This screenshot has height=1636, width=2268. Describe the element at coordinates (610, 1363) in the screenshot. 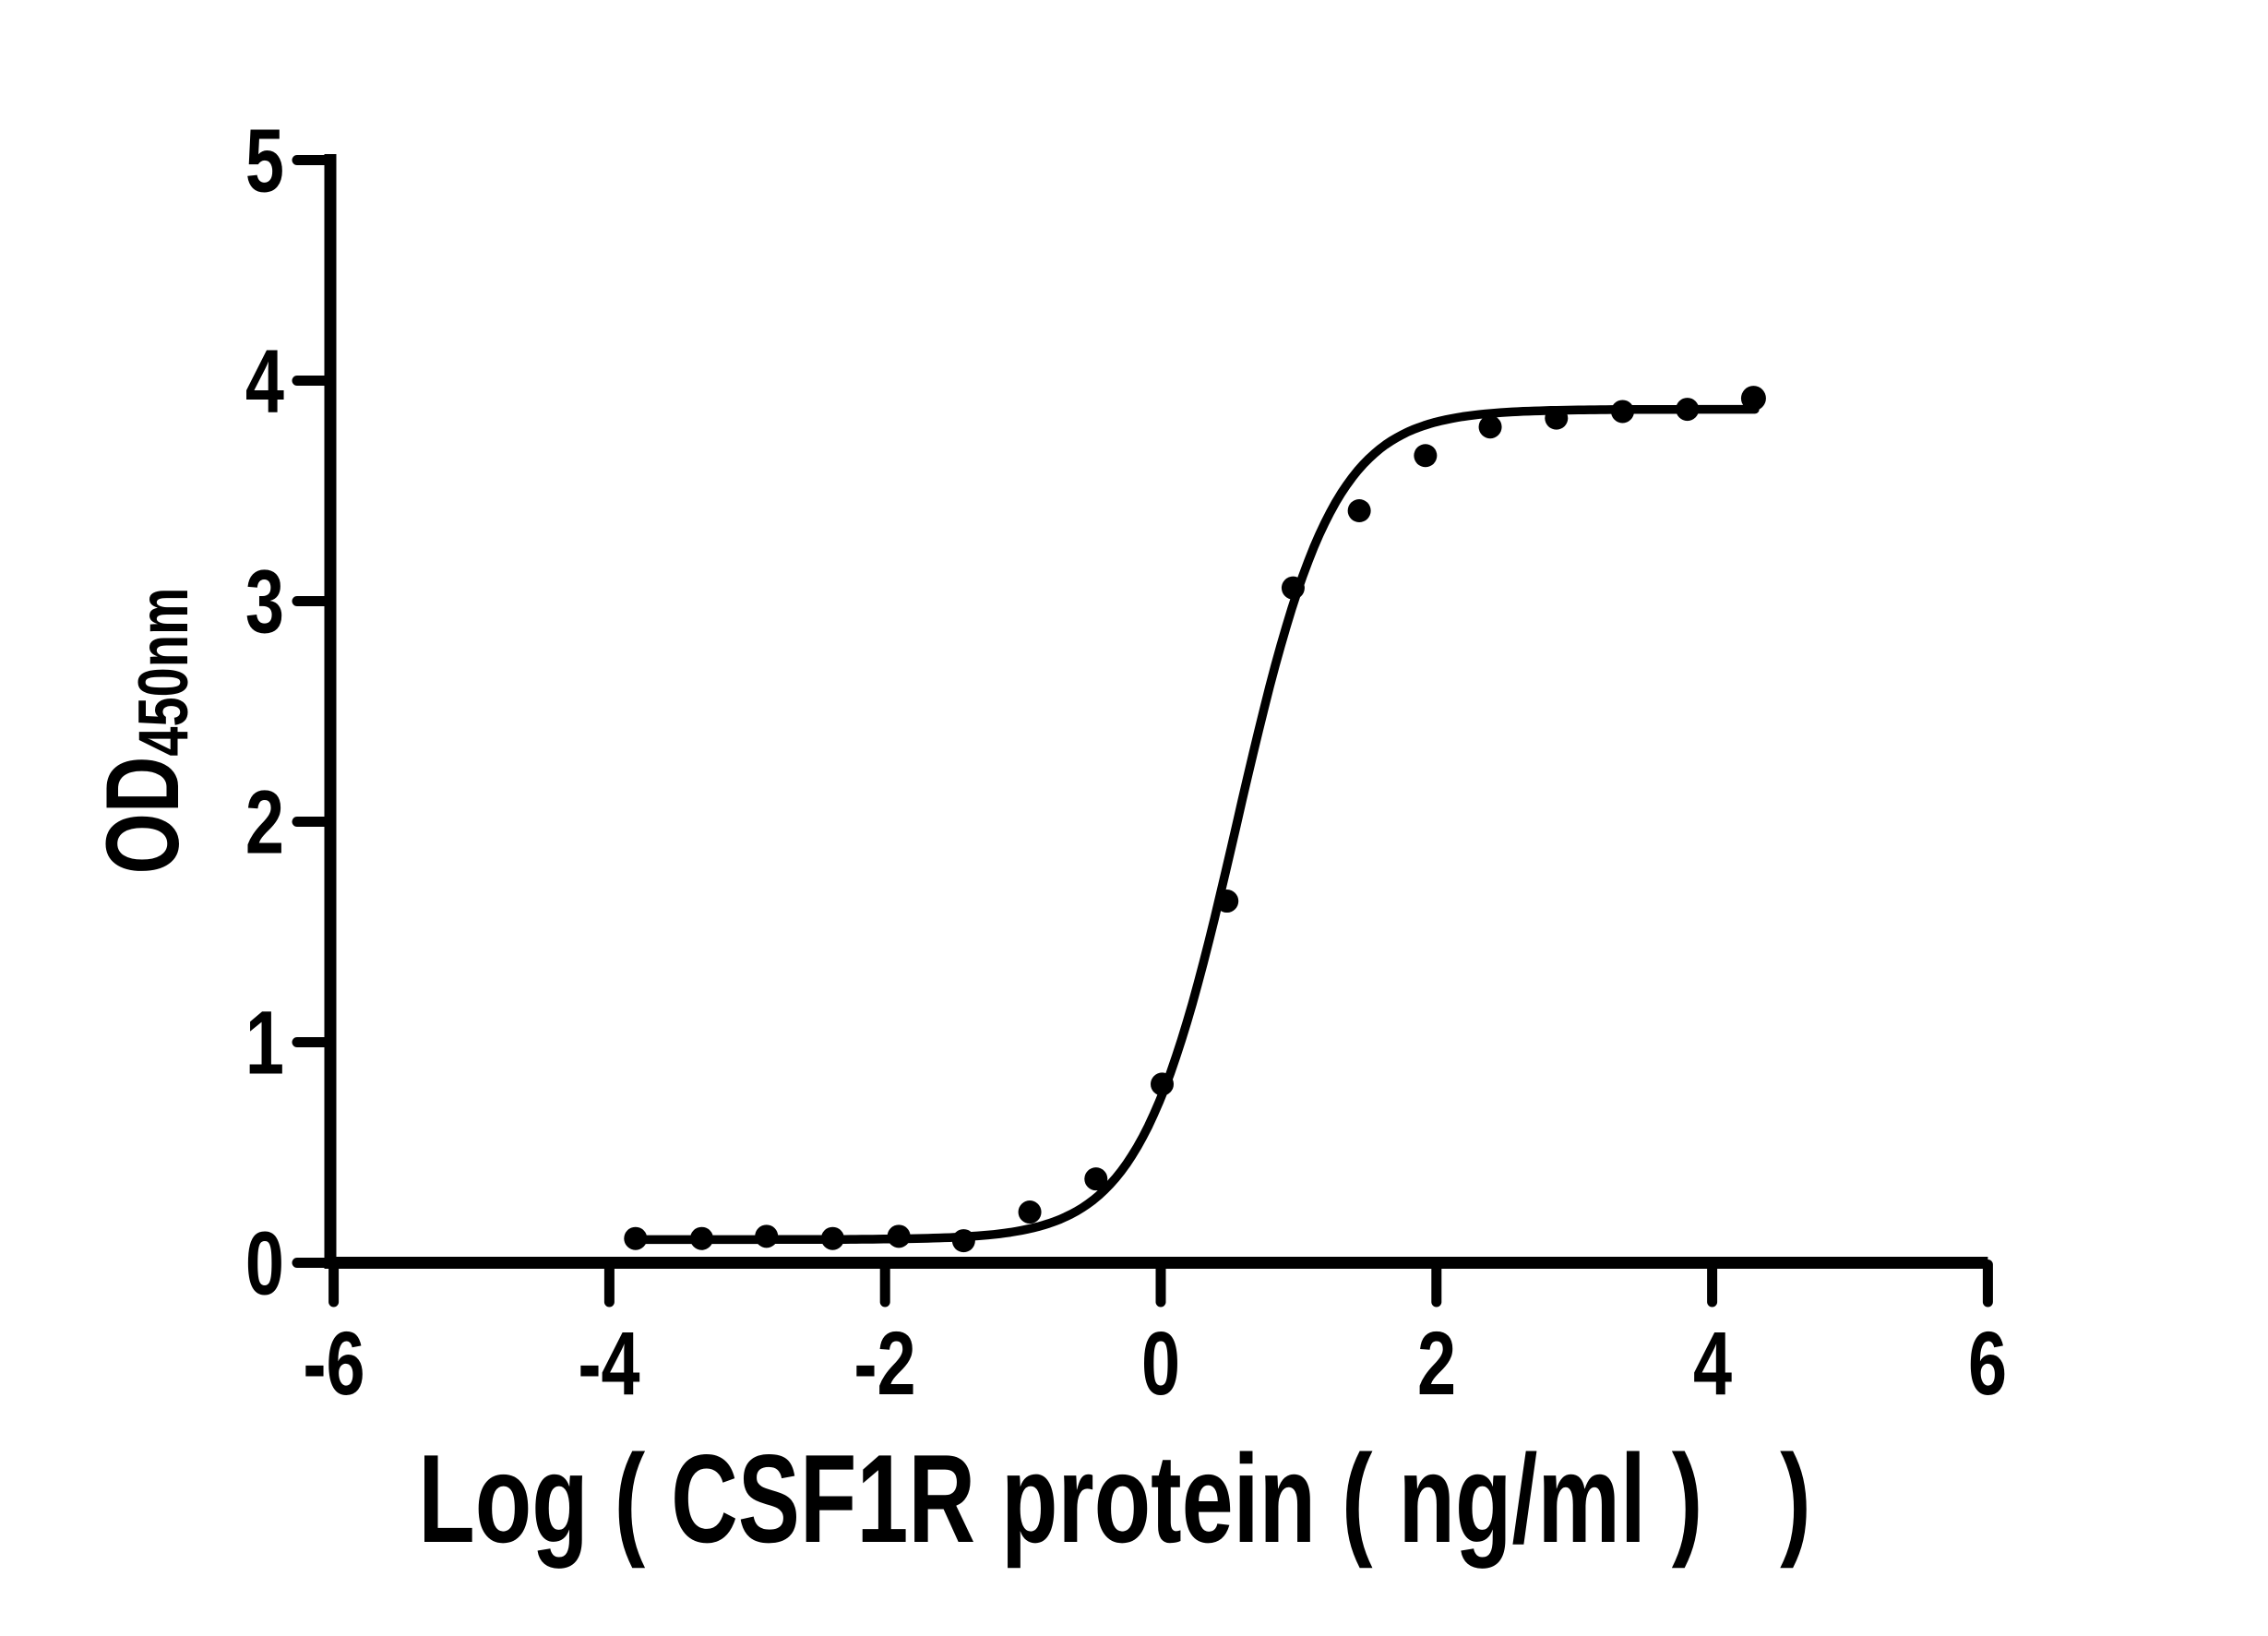

I see `x-tick-label: -4` at that location.